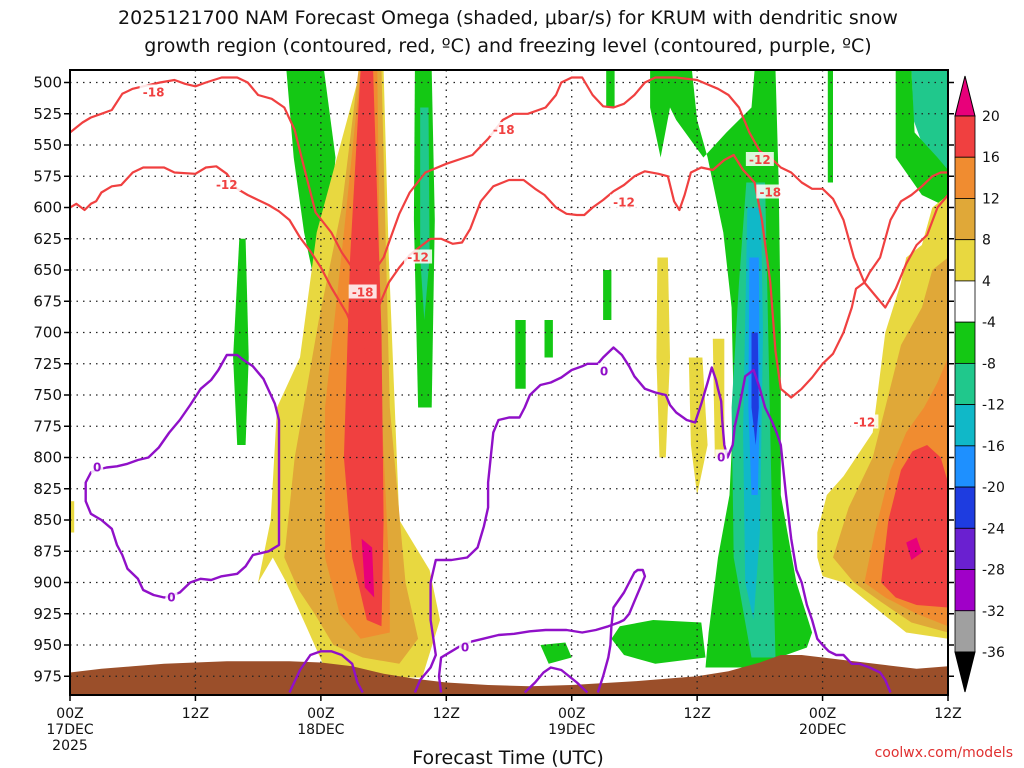 The height and width of the screenshot is (768, 1024). I want to click on terrain-surface, so click(509, 675).